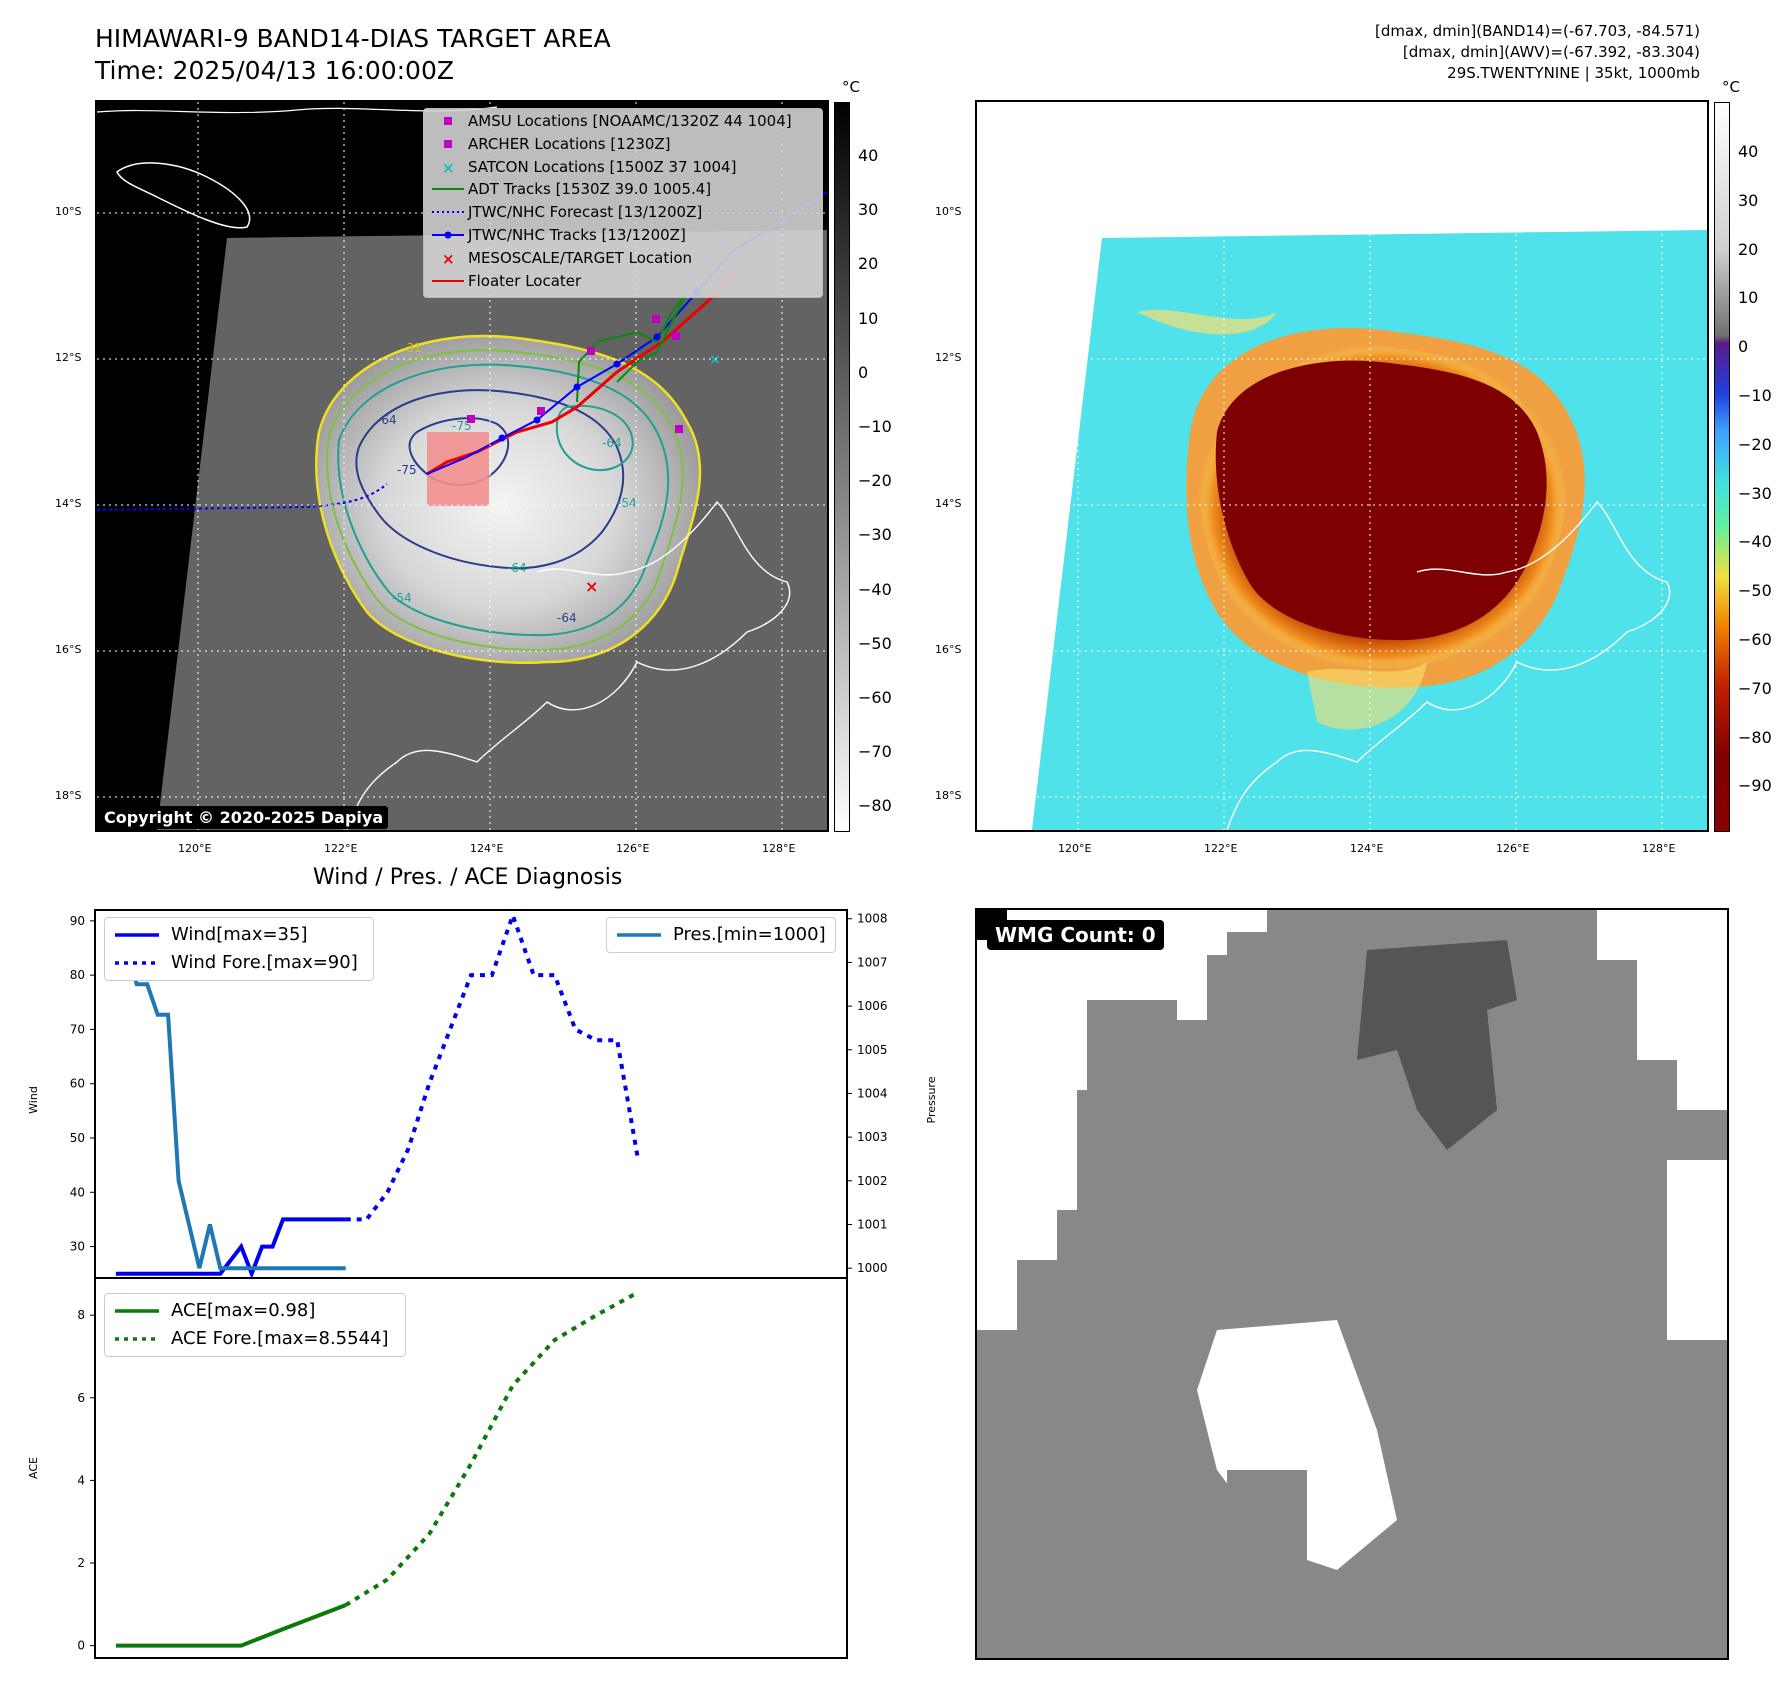 The height and width of the screenshot is (1690, 1788). What do you see at coordinates (872, 1050) in the screenshot?
I see `y2-tick-label: 1005` at bounding box center [872, 1050].